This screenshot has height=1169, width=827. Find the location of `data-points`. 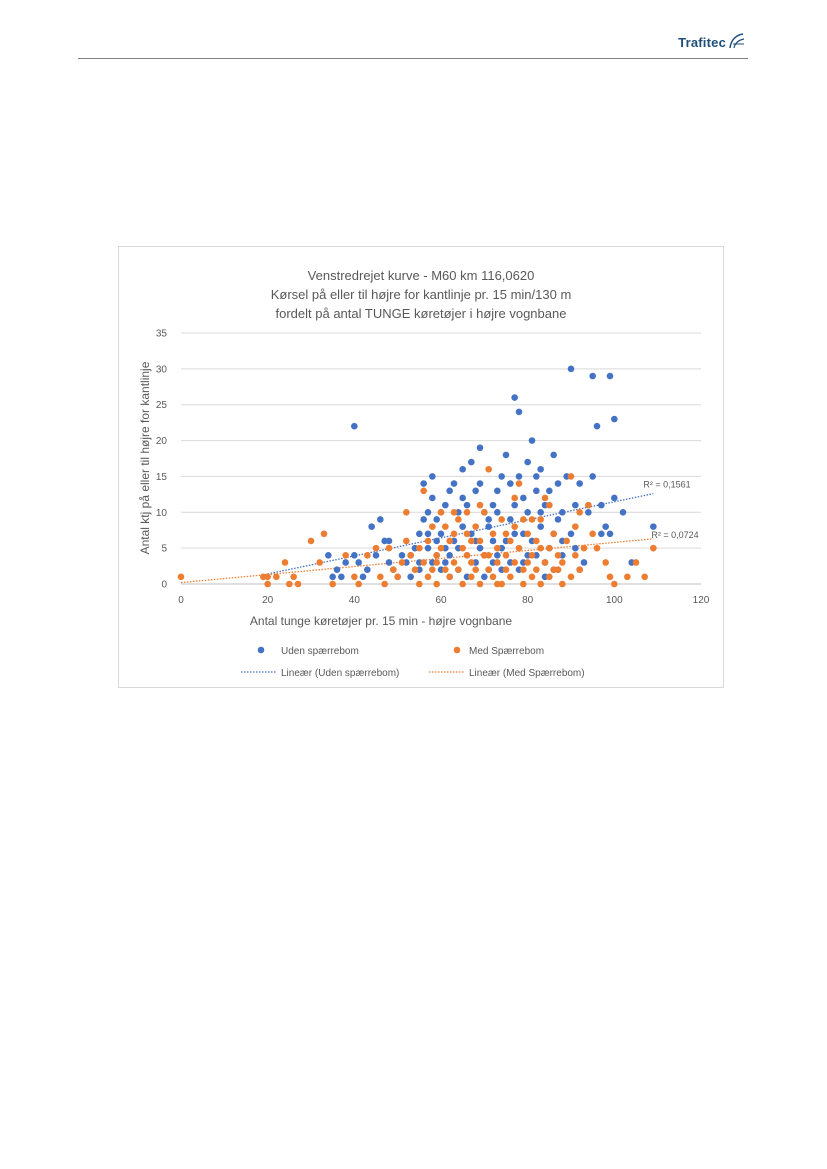

data-points is located at coordinates (417, 476).